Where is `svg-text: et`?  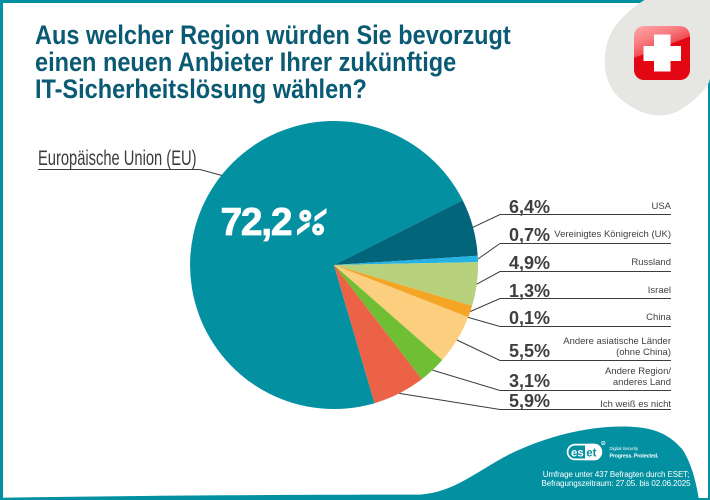 svg-text: et is located at coordinates (591, 454).